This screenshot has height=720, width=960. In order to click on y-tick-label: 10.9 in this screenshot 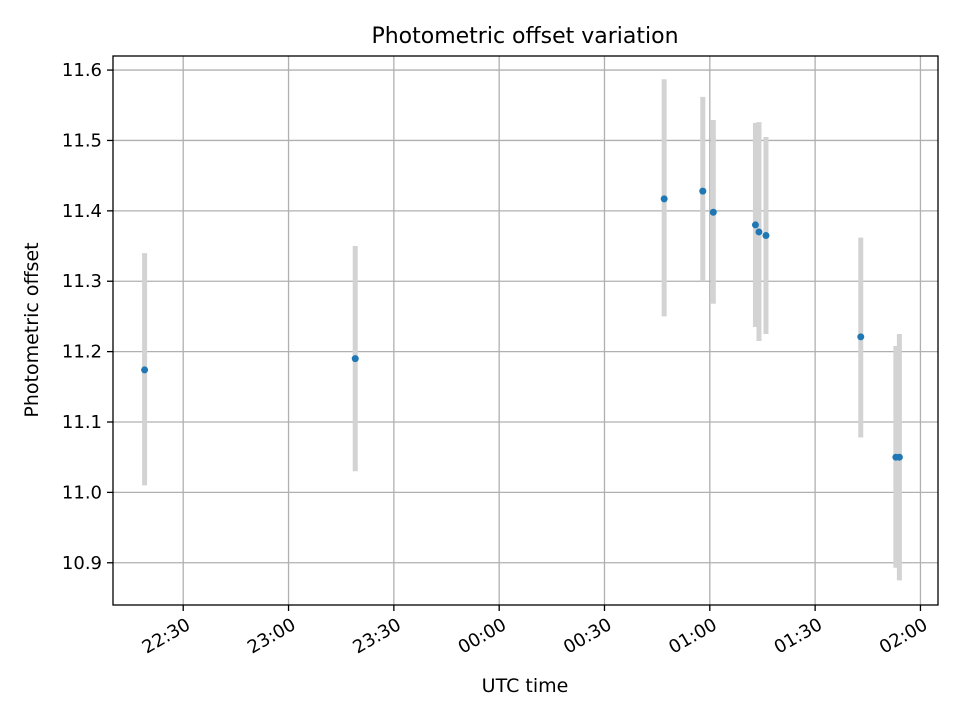, I will do `click(82, 563)`.